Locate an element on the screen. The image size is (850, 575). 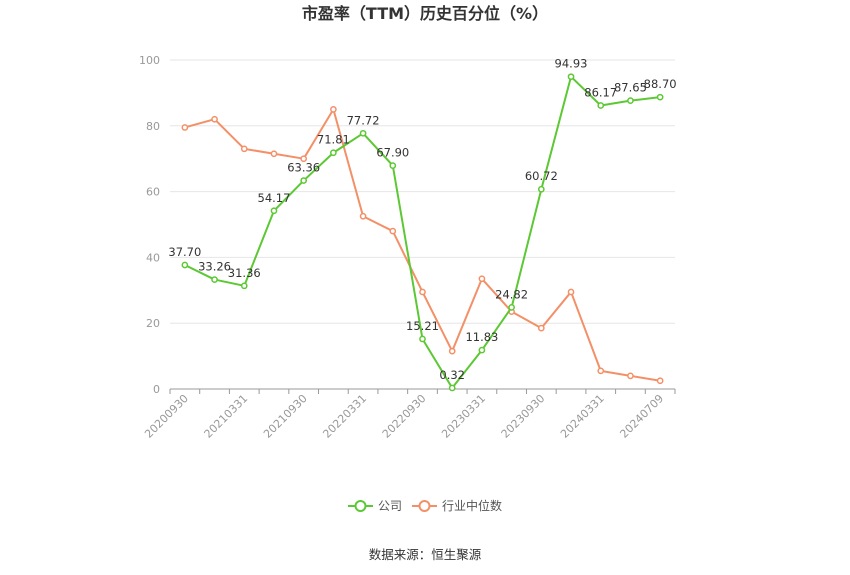
y-axis: 0 20 40 60 80 100 is located at coordinates (149, 225).